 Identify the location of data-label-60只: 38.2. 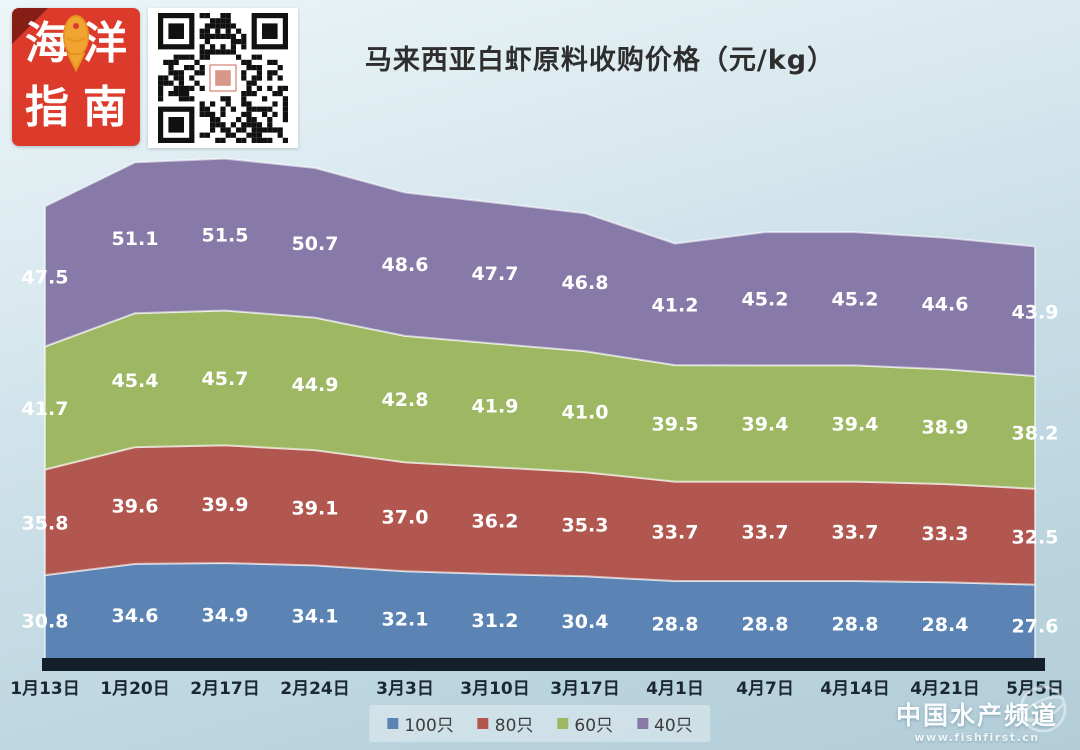
(1035, 433).